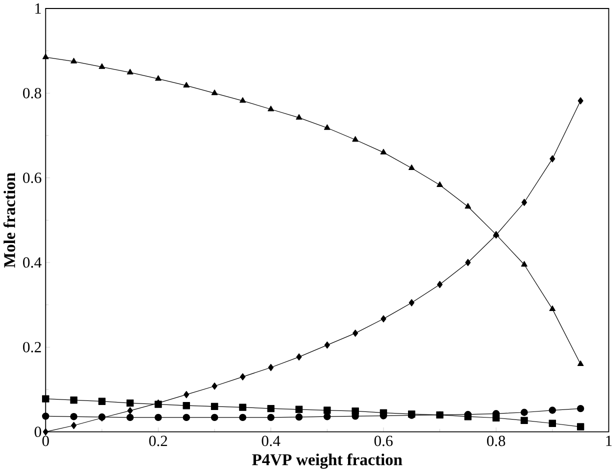 The width and height of the screenshot is (616, 472). What do you see at coordinates (9, 220) in the screenshot?
I see `y-axis-title: Mole fraction` at bounding box center [9, 220].